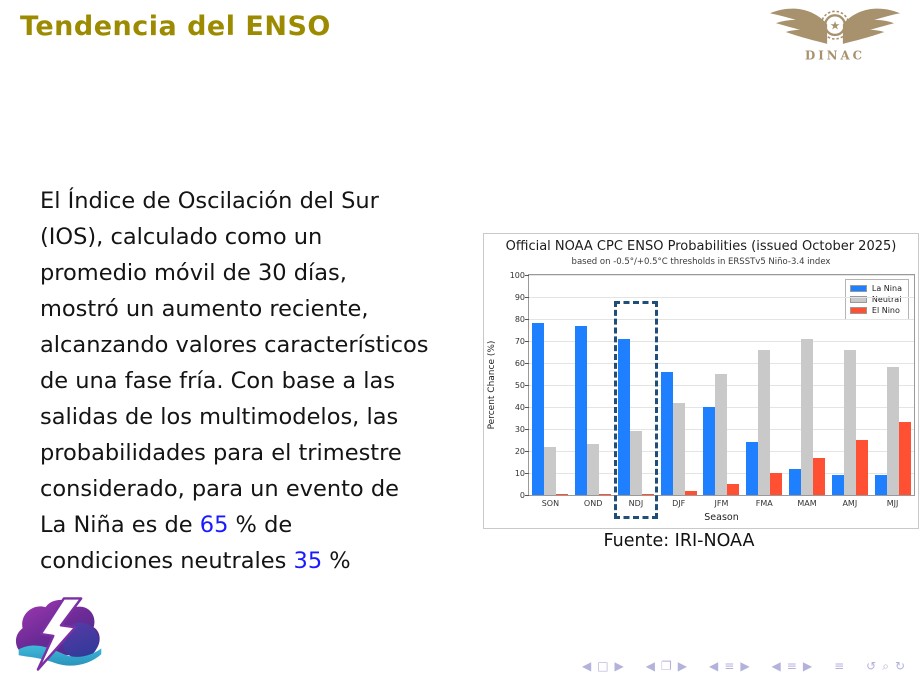 The width and height of the screenshot is (922, 676). Describe the element at coordinates (586, 666) in the screenshot. I see `slide-nav-symbol: ◀` at that location.